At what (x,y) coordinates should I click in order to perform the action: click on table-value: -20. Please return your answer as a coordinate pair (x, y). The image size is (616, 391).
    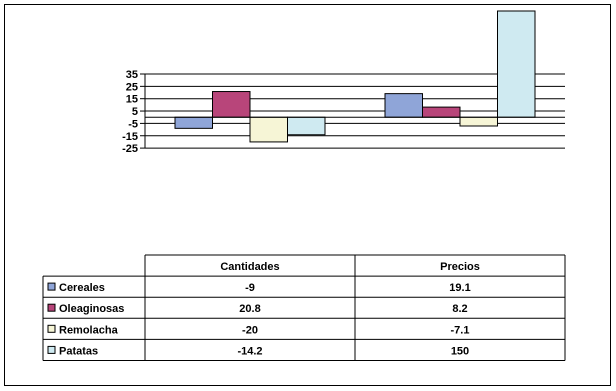
    Looking at the image, I should click on (250, 330).